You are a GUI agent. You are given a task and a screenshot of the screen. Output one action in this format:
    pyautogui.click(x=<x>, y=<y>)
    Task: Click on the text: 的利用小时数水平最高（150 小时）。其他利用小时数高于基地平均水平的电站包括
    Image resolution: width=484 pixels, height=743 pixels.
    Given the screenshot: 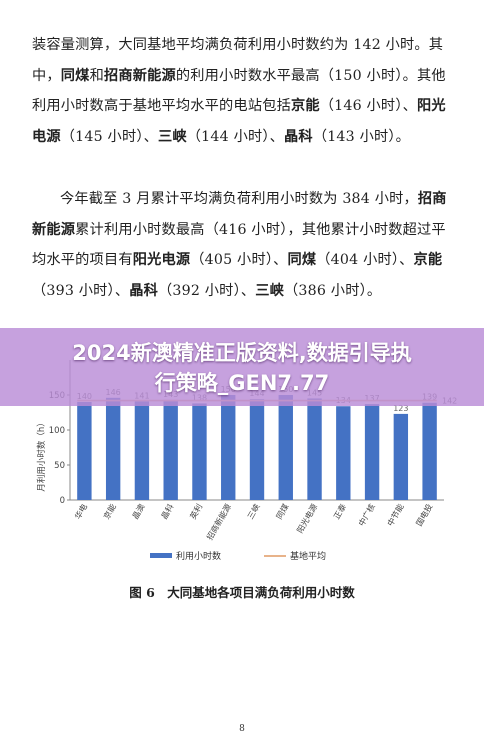 What is the action you would take?
    pyautogui.click(x=239, y=91)
    